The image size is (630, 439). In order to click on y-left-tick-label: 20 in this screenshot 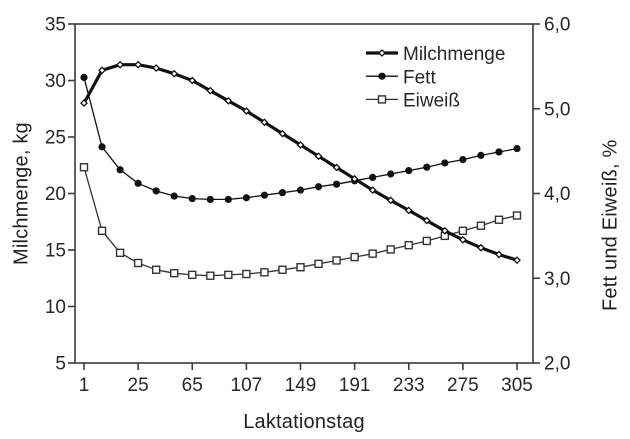, I will do `click(55, 194)`.